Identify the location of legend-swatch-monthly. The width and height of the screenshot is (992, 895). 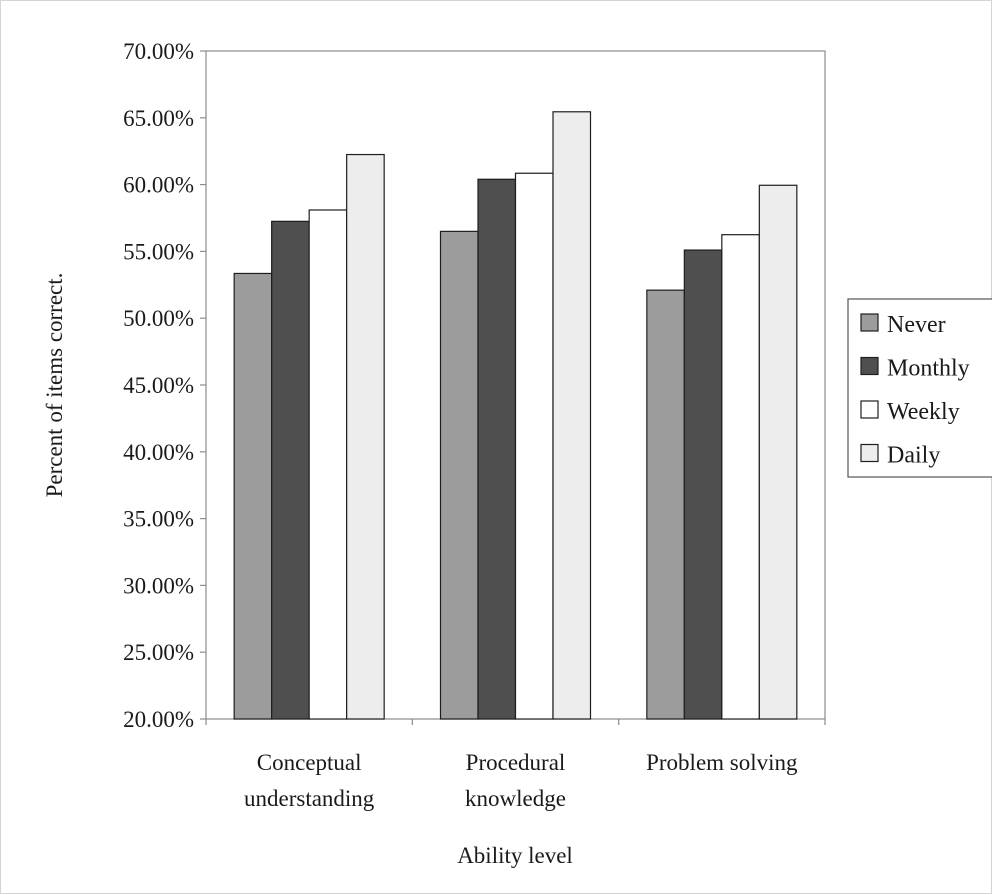
(869, 366).